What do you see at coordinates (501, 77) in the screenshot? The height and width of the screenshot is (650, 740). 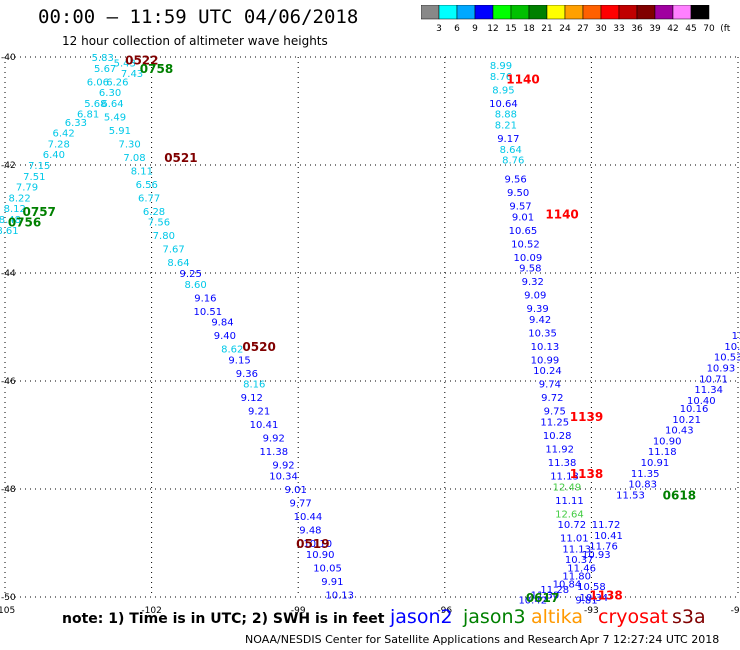 I see `wave-height-label: 8.76` at bounding box center [501, 77].